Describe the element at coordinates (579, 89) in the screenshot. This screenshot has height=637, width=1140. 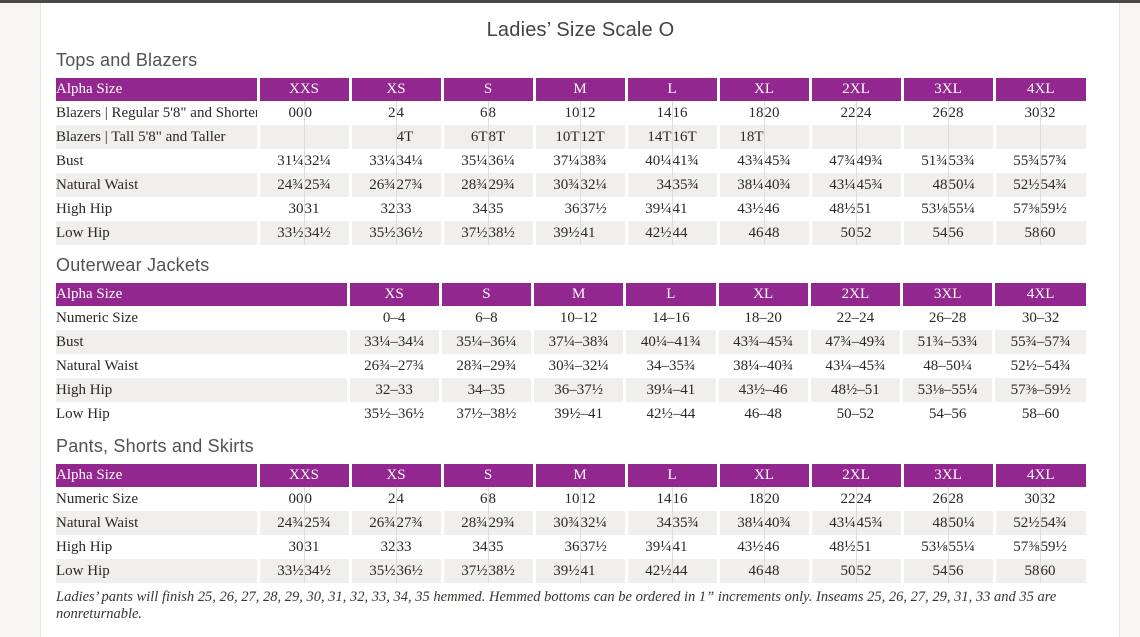
I see `size-col-header: M` at that location.